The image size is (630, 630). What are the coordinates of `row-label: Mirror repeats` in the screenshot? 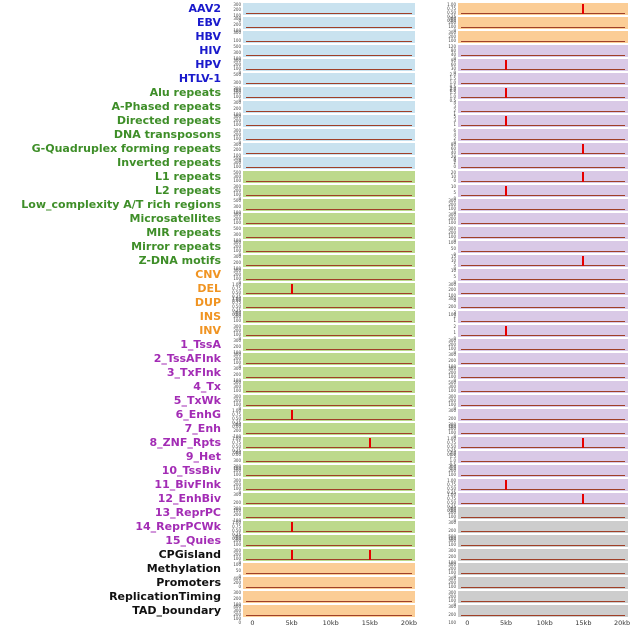 It's located at (176, 246).